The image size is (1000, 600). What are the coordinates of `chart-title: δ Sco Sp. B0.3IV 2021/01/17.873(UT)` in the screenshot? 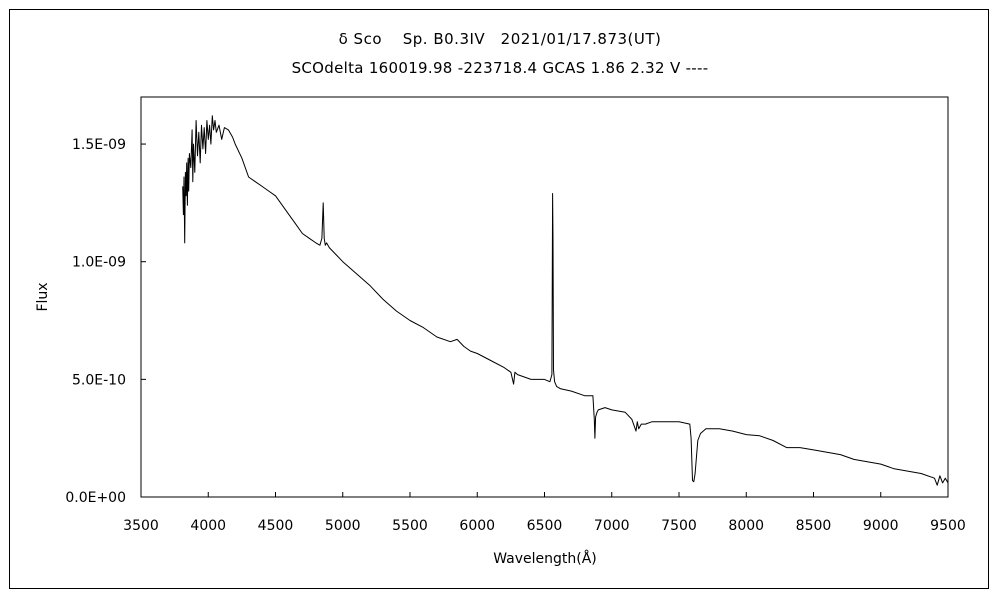 It's located at (500, 39).